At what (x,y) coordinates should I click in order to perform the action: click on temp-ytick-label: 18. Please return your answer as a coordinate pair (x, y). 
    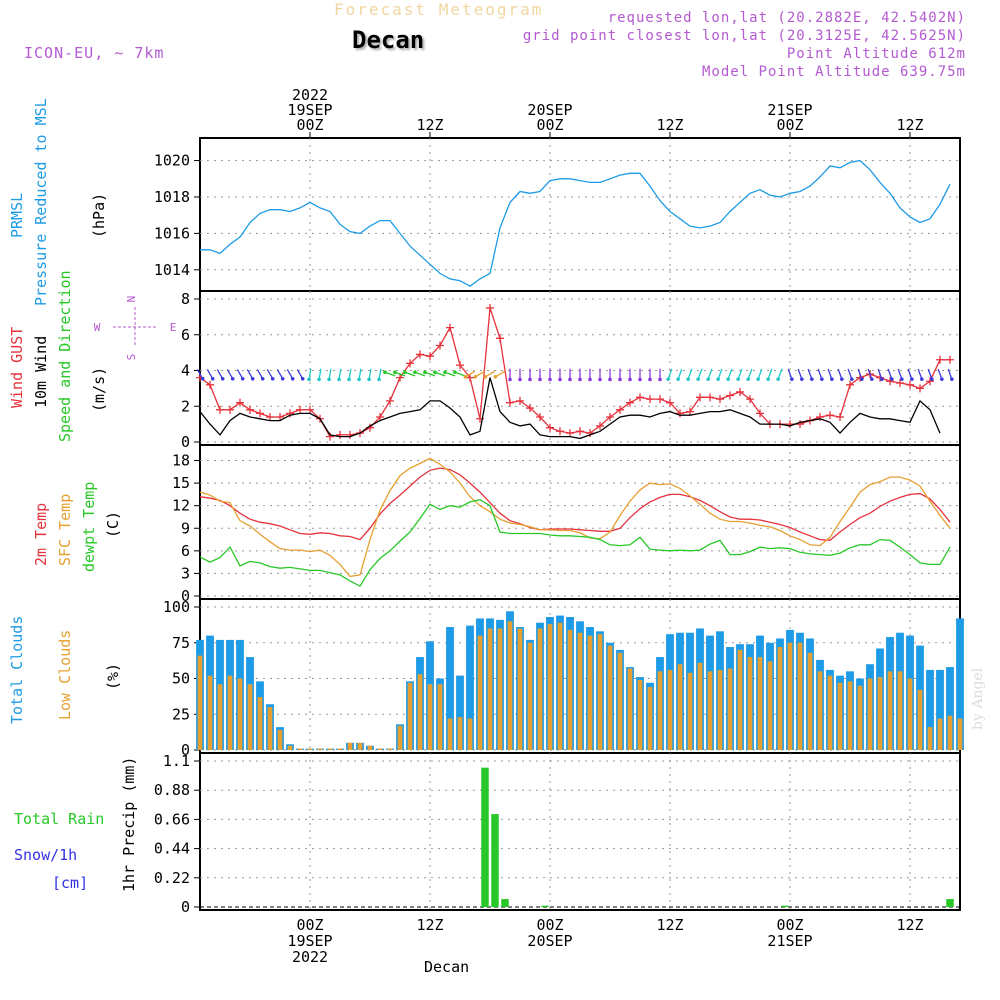
    Looking at the image, I should click on (181, 461).